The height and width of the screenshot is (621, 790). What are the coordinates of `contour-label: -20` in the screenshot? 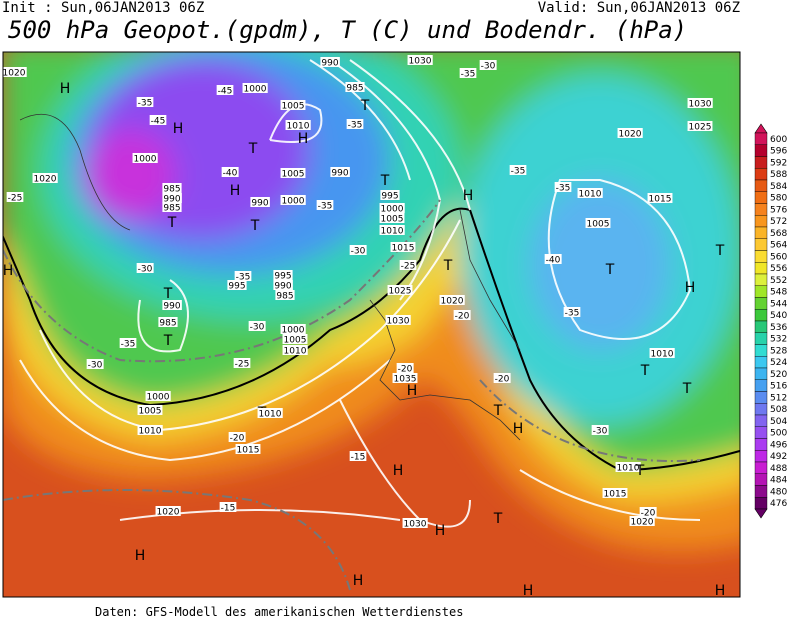 It's located at (502, 380).